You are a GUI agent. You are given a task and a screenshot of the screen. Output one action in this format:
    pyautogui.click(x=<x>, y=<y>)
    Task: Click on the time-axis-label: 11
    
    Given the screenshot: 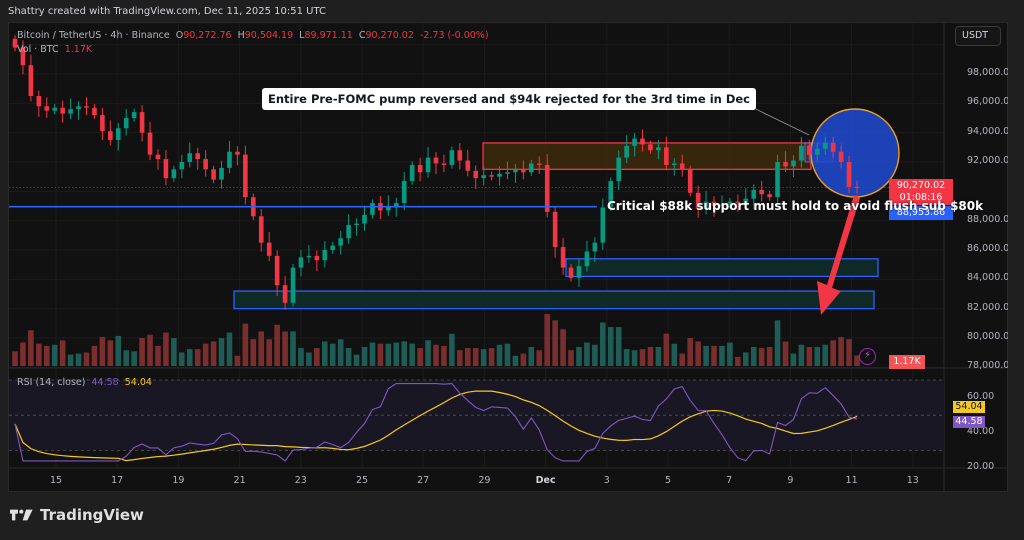 What is the action you would take?
    pyautogui.click(x=851, y=480)
    